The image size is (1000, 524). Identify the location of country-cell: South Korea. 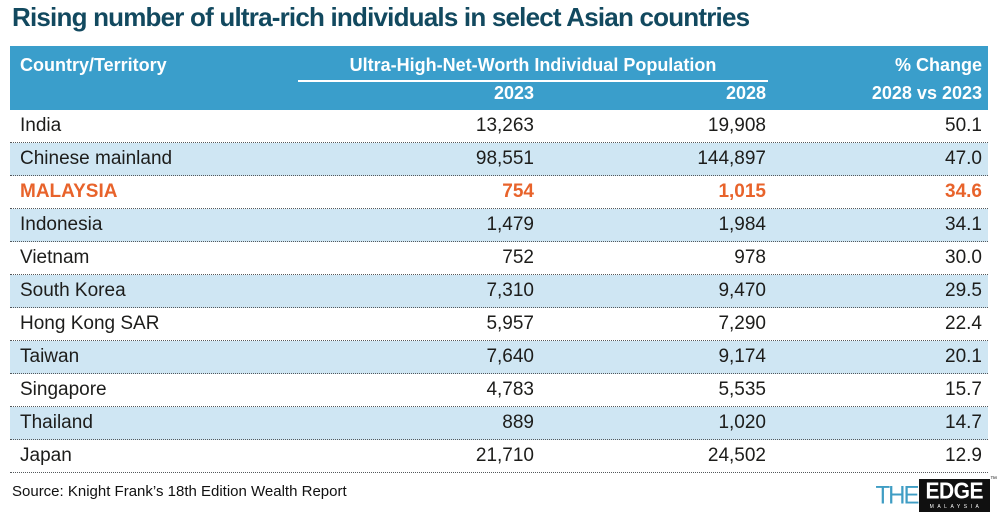
(73, 290).